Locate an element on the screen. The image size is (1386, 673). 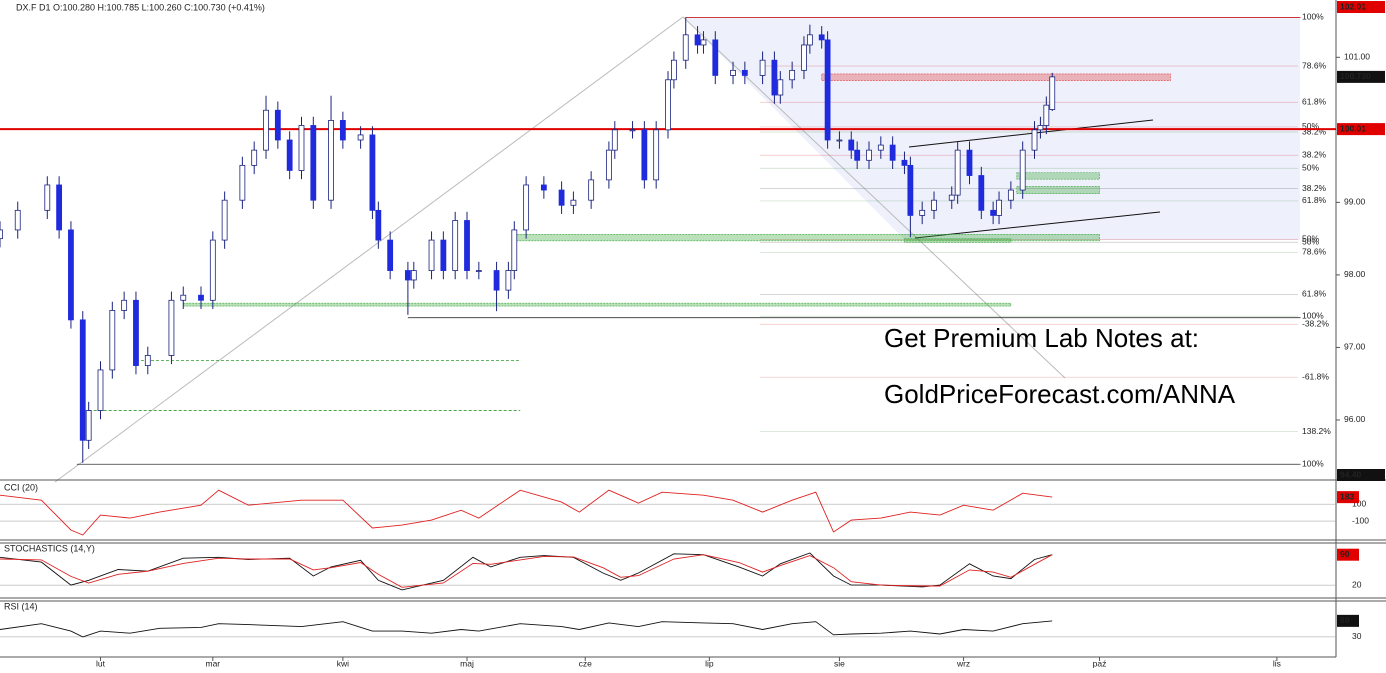
y-tick-label: 96.00 is located at coordinates (1355, 419).